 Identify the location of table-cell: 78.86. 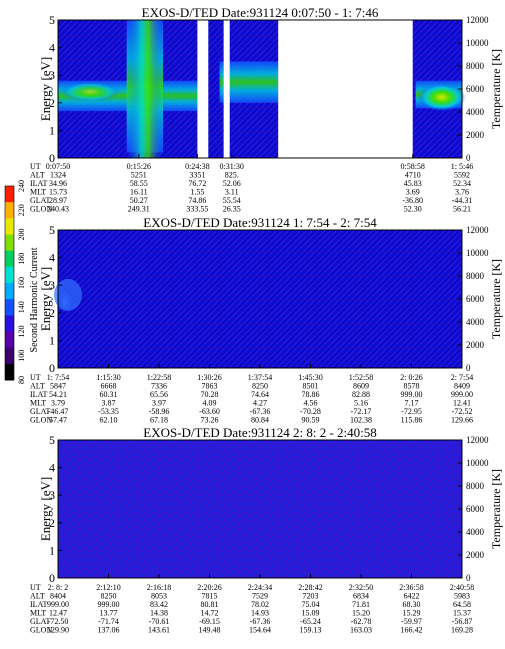
(311, 394).